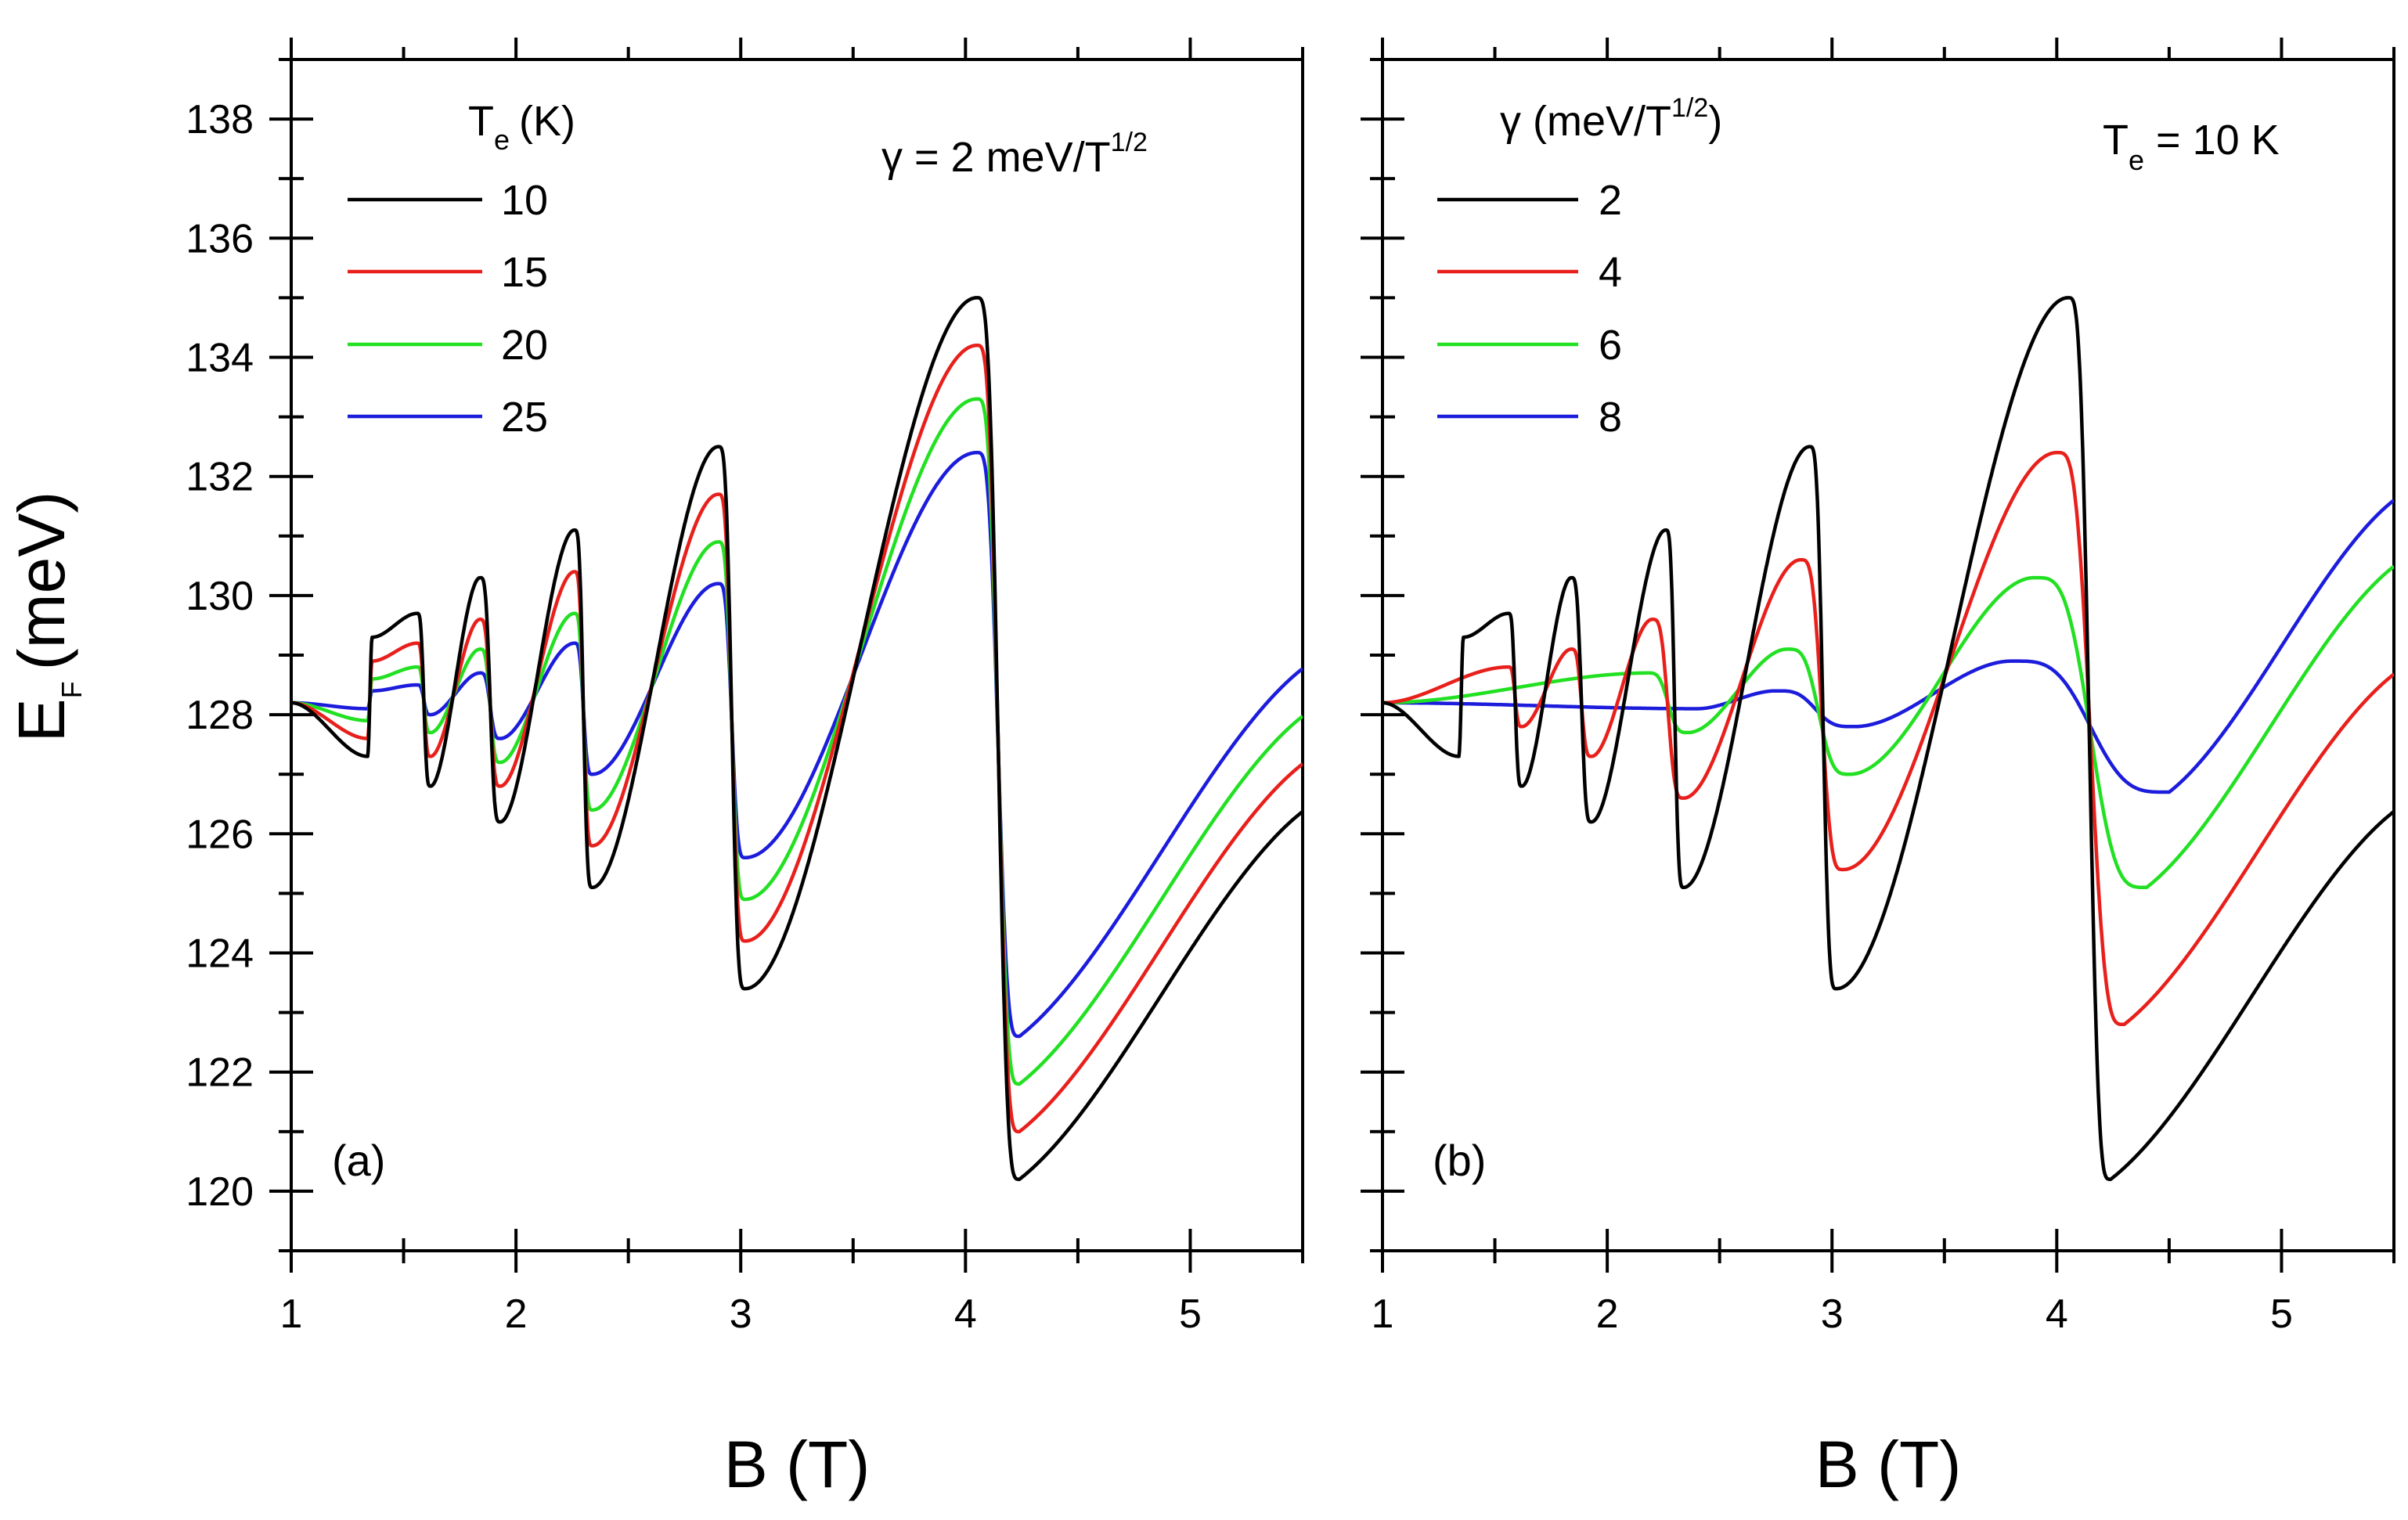 Image resolution: width=2408 pixels, height=1520 pixels. Describe the element at coordinates (220, 716) in the screenshot. I see `panel-a-y-tick-label: 128` at that location.